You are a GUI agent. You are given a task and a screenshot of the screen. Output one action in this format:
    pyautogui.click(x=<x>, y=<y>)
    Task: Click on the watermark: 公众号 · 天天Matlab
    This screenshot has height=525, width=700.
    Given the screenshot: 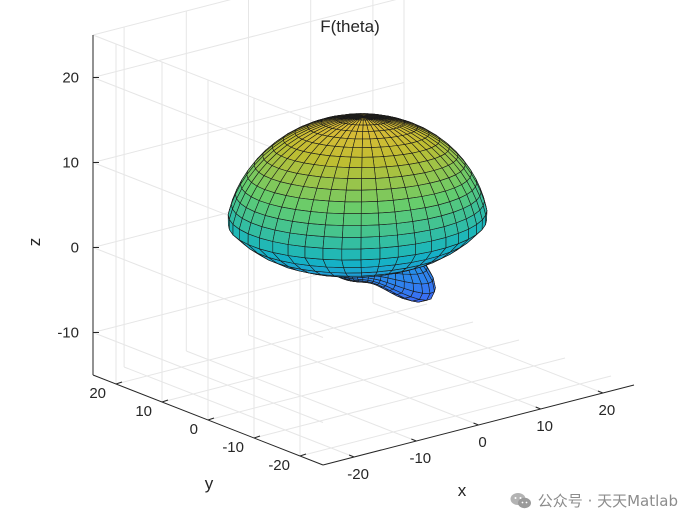 What is the action you would take?
    pyautogui.click(x=594, y=500)
    